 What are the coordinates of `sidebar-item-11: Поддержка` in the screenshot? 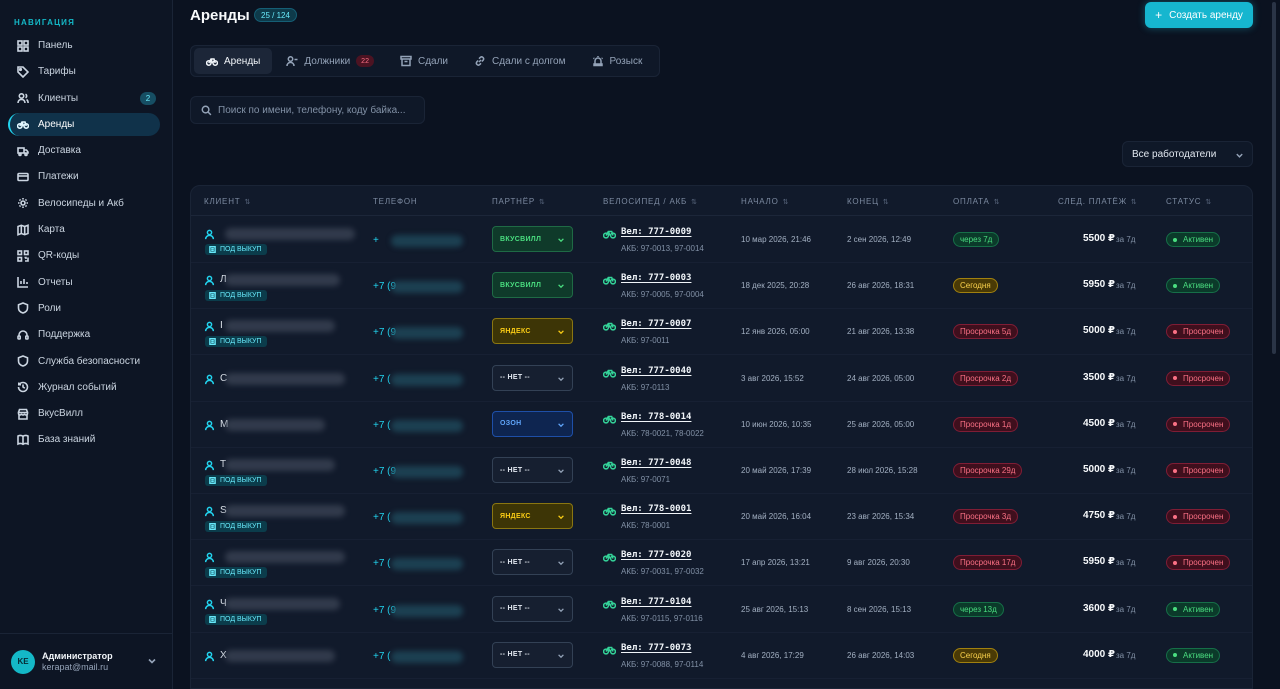 It's located at (84, 334).